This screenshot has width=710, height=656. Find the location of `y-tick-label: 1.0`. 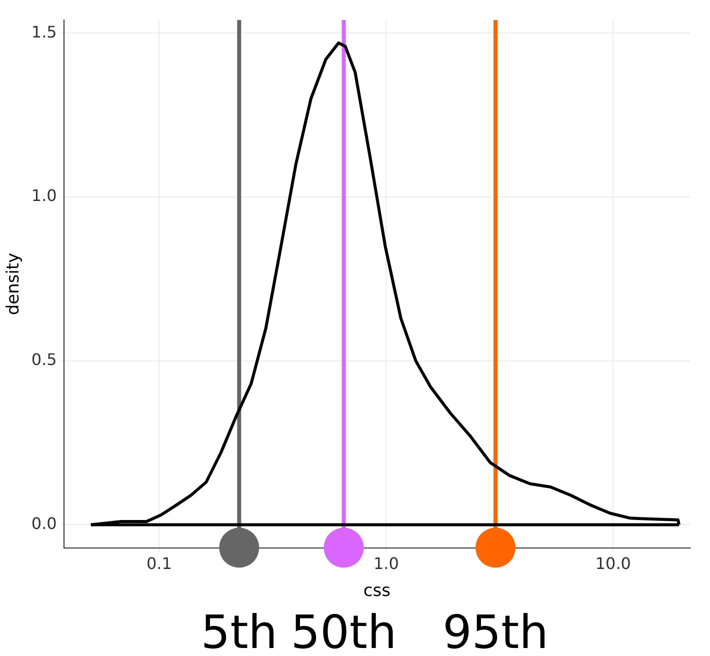

y-tick-label: 1.0 is located at coordinates (44, 196).